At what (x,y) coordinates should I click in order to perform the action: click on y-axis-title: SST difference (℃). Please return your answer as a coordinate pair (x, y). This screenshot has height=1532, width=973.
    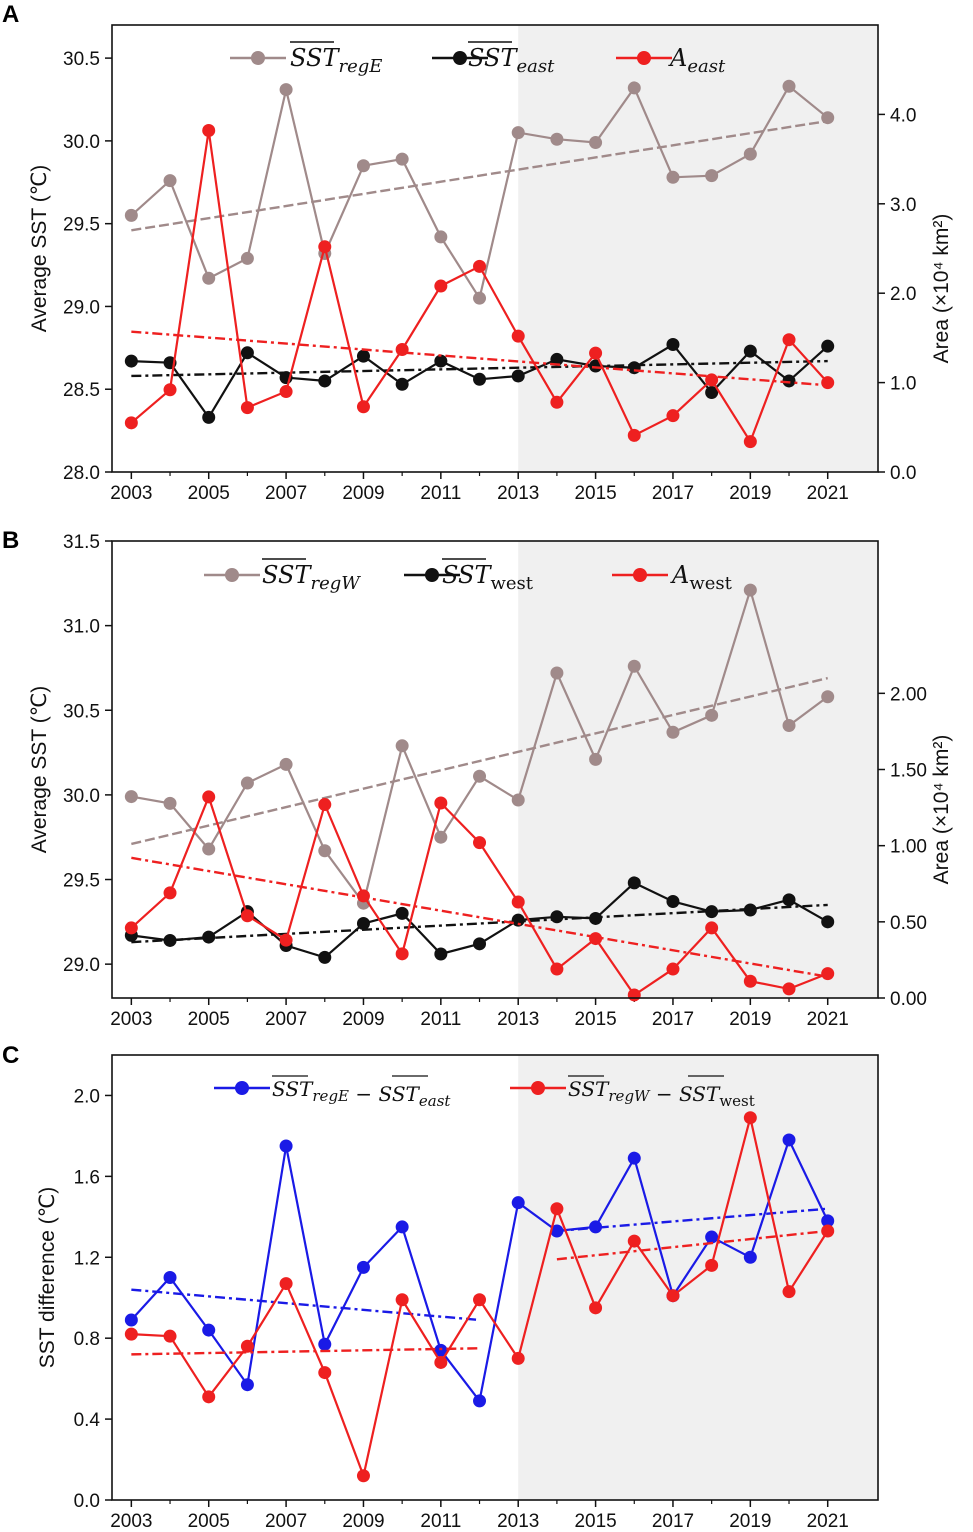
    Looking at the image, I should click on (47, 1278).